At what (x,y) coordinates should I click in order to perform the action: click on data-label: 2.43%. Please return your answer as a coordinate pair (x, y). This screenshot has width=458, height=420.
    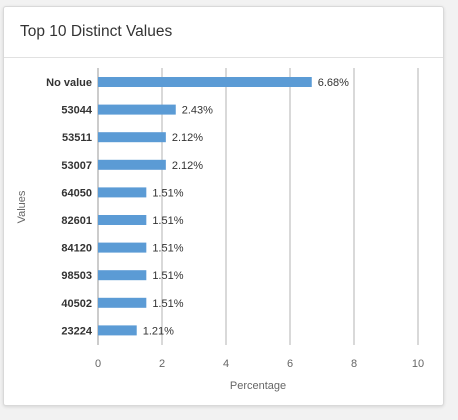
    Looking at the image, I should click on (197, 111).